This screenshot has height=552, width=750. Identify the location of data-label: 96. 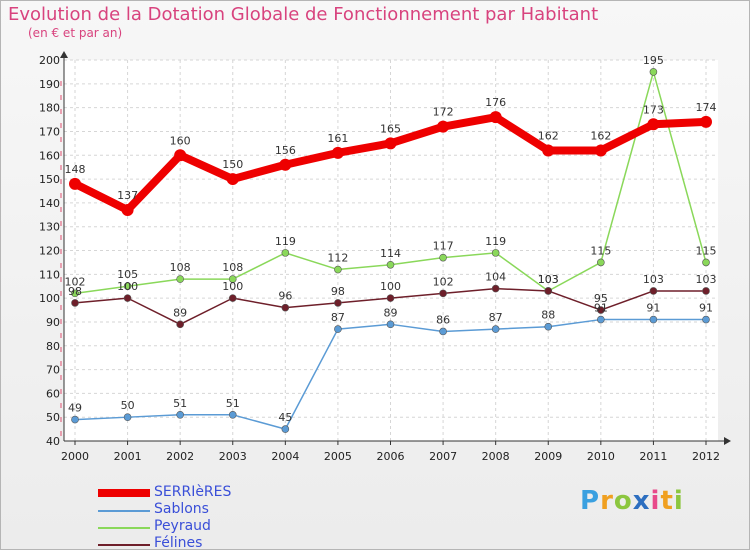
(285, 296).